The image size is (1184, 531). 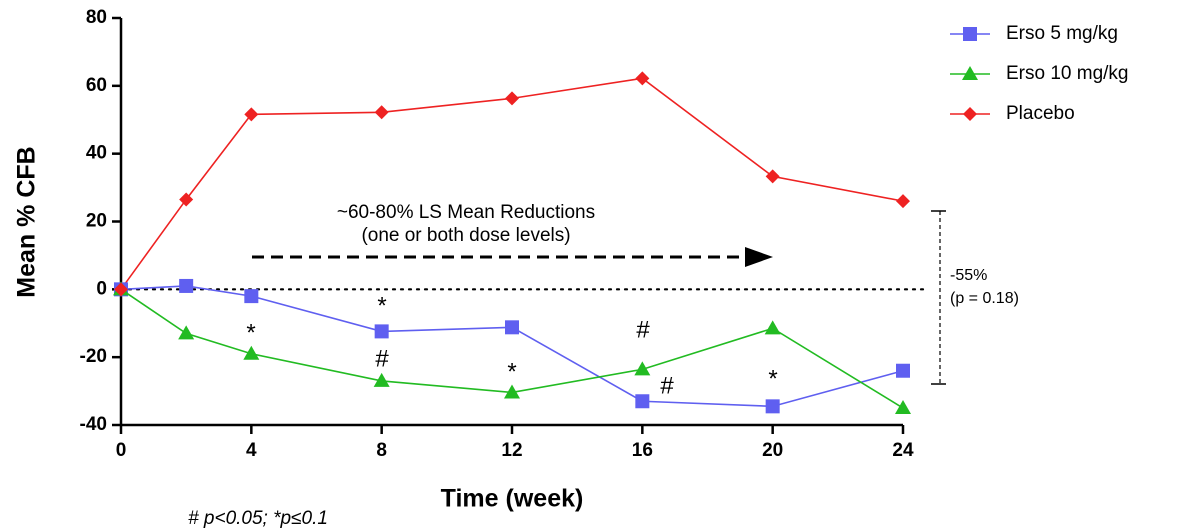 I want to click on arrow-head, so click(x=759, y=257).